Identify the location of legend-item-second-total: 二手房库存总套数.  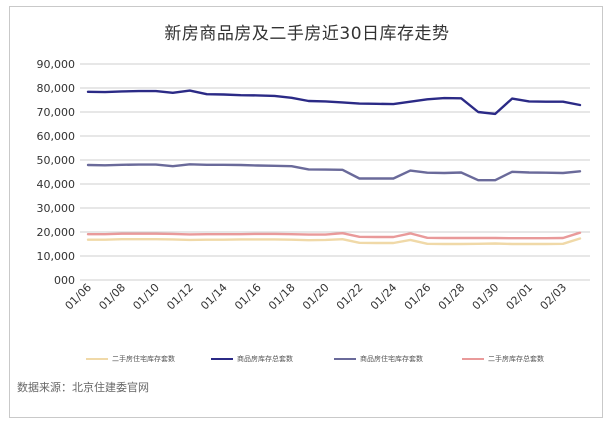
(503, 359).